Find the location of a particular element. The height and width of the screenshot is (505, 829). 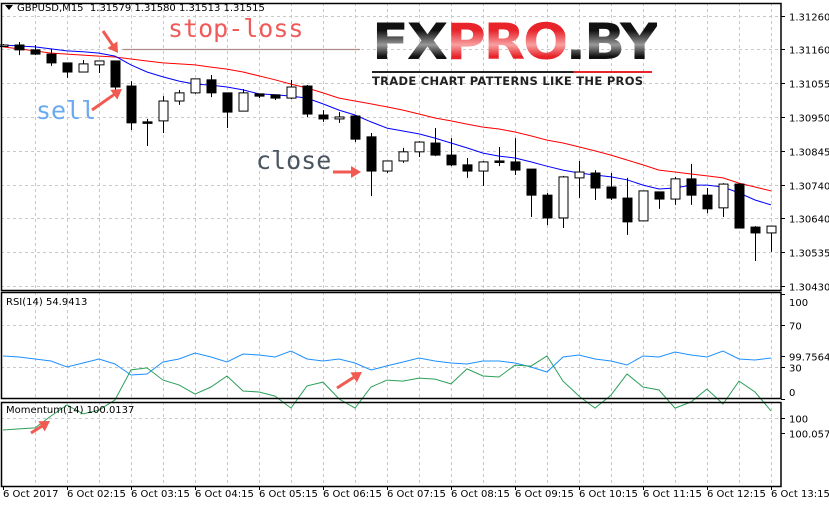

momentum-axis-label: 100.0579 is located at coordinates (809, 435).